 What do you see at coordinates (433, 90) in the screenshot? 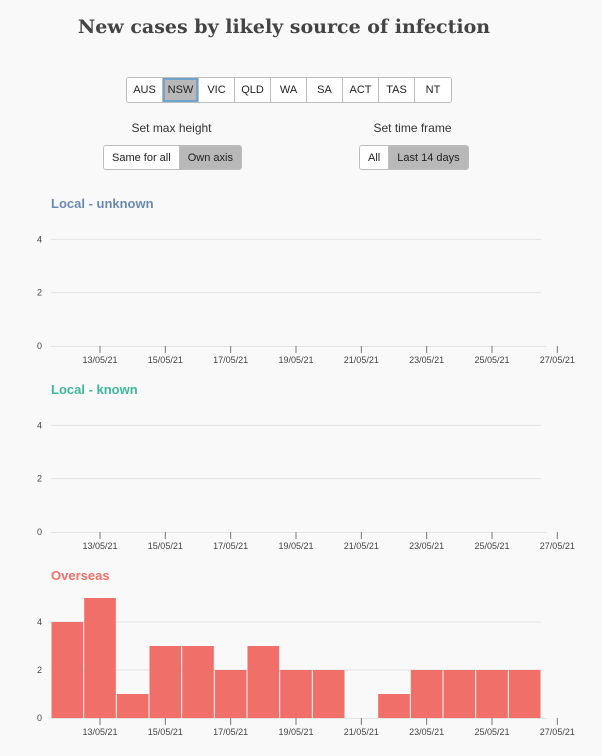
I see `state-button-nt: NT` at bounding box center [433, 90].